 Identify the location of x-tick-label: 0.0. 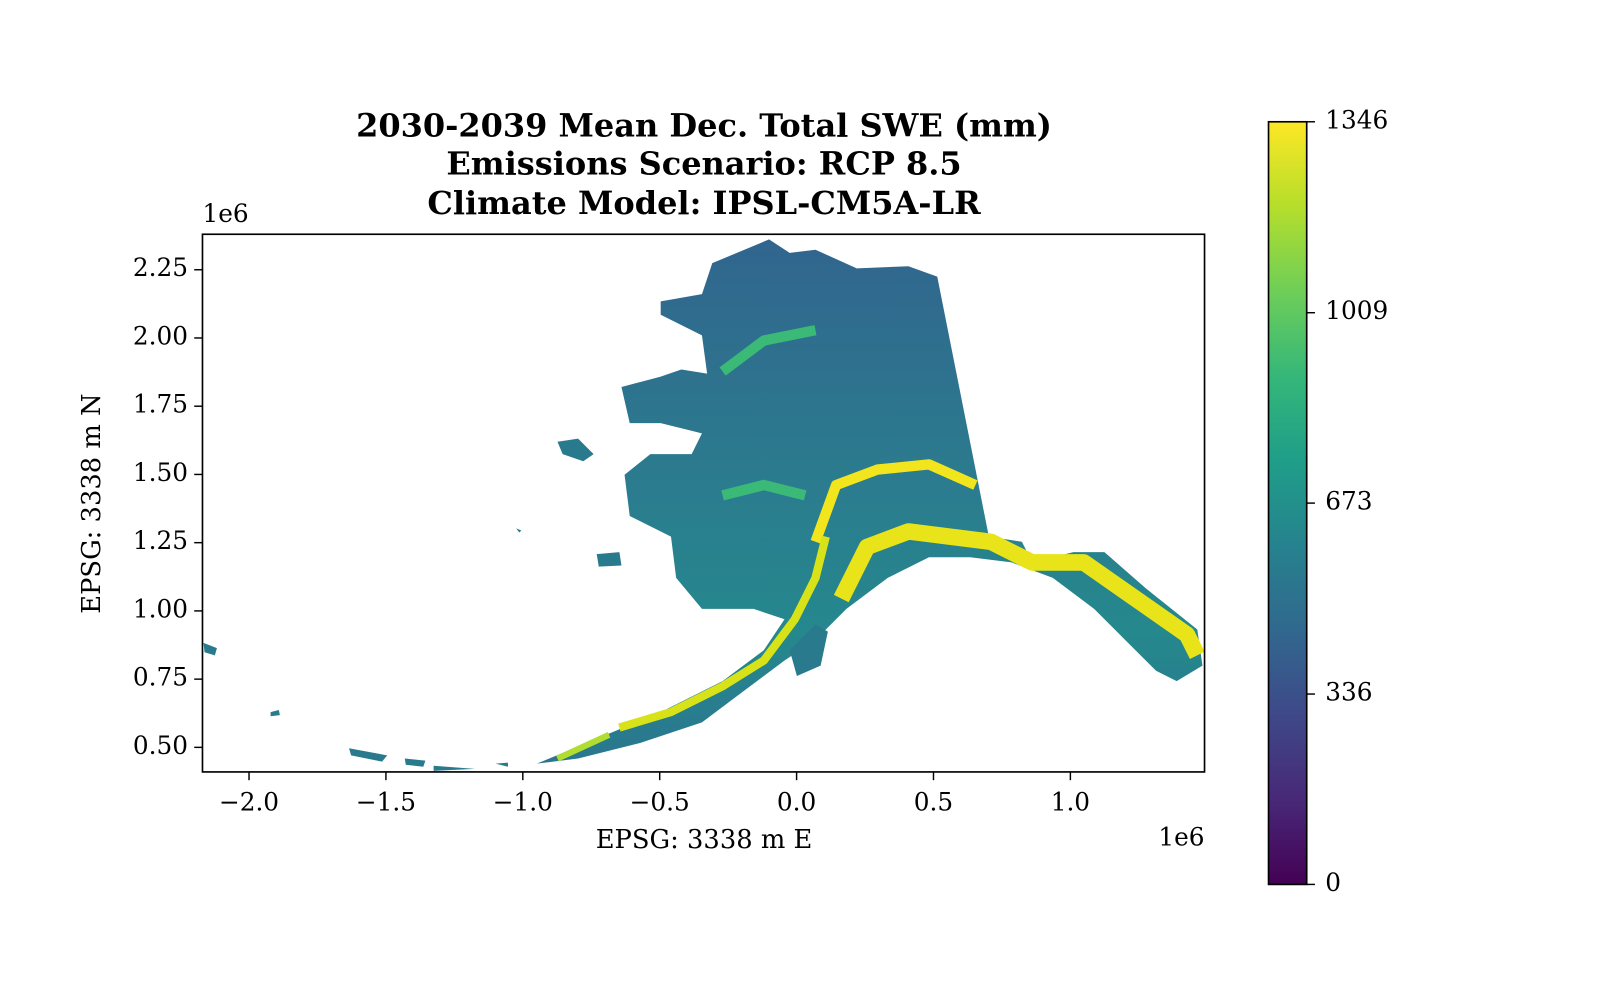
(796, 801).